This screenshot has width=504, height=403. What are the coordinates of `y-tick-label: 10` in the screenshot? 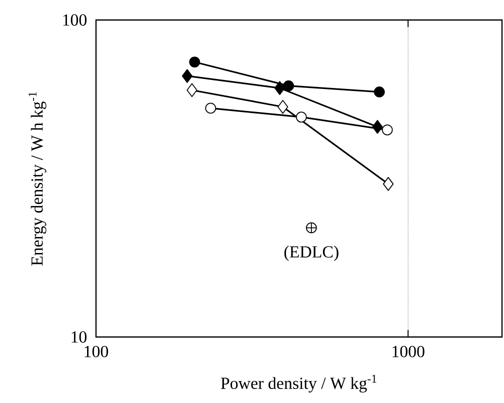 It's located at (79, 337).